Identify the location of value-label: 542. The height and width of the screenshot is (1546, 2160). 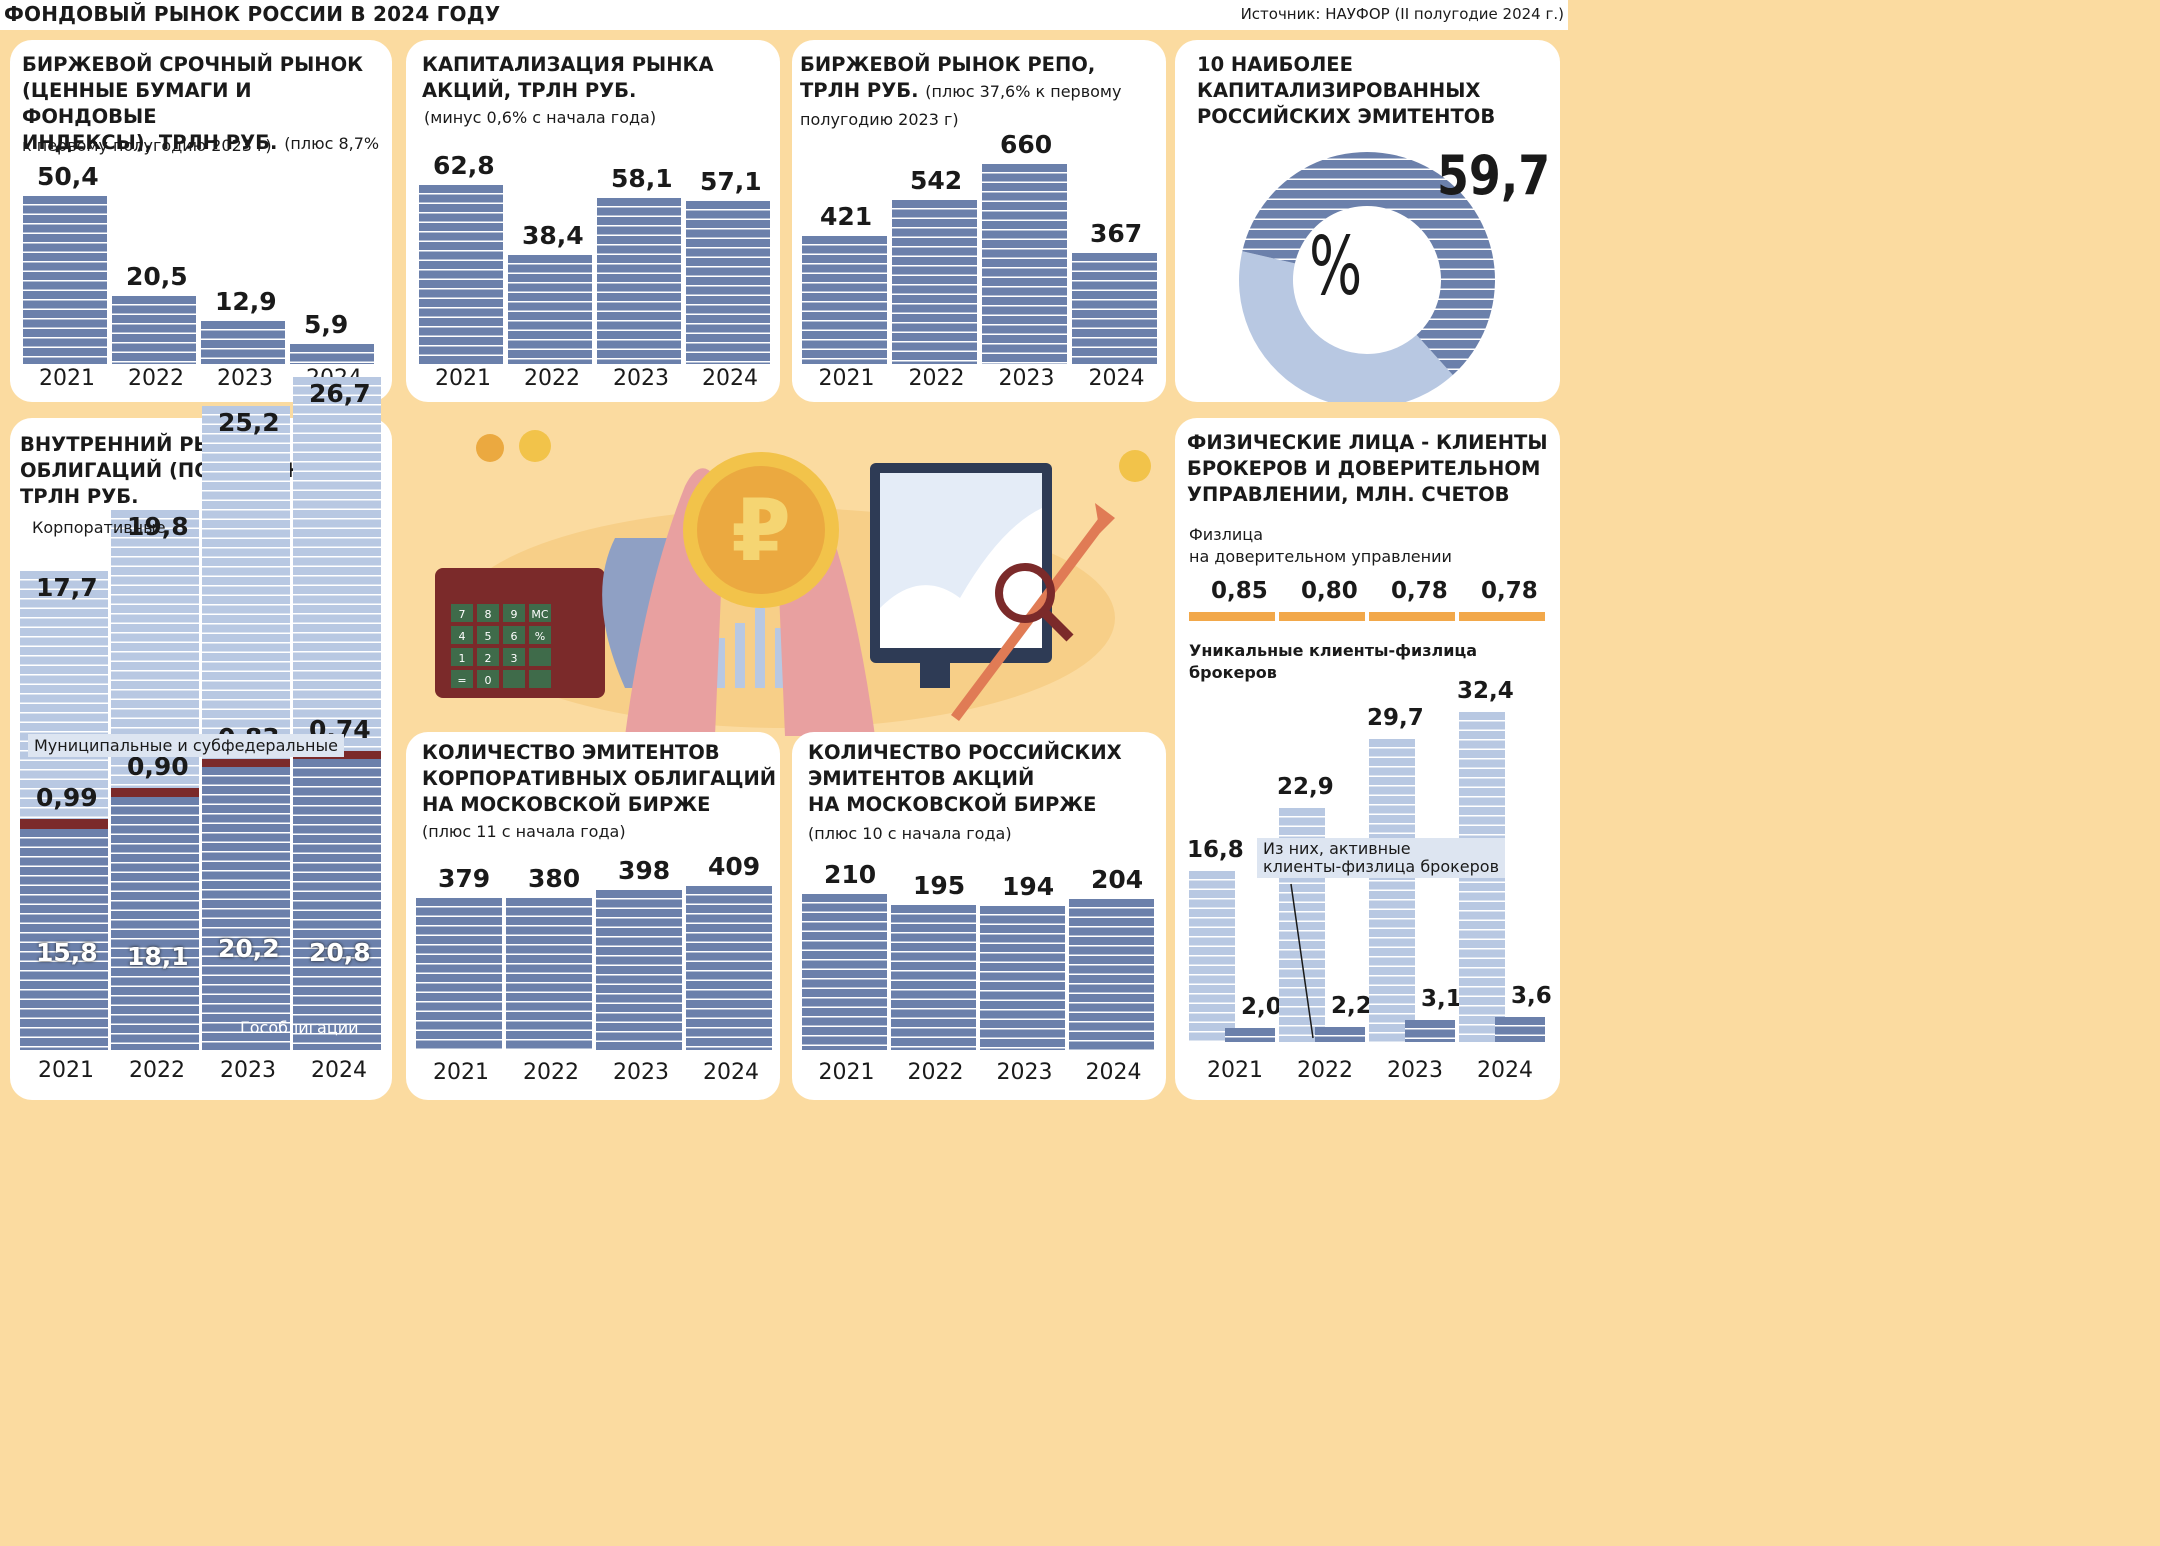
(936, 180).